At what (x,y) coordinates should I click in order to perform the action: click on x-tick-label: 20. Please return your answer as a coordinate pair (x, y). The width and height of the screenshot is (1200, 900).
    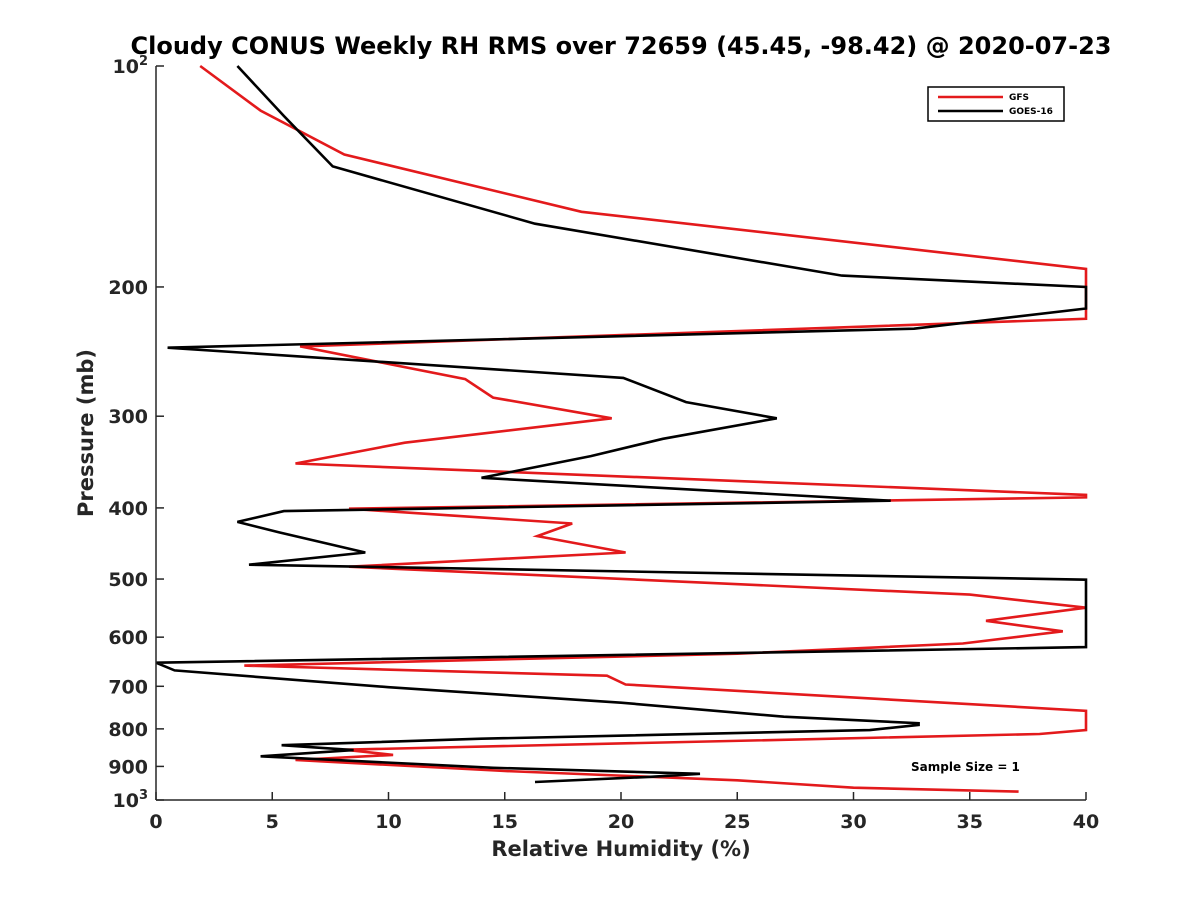
    Looking at the image, I should click on (621, 822).